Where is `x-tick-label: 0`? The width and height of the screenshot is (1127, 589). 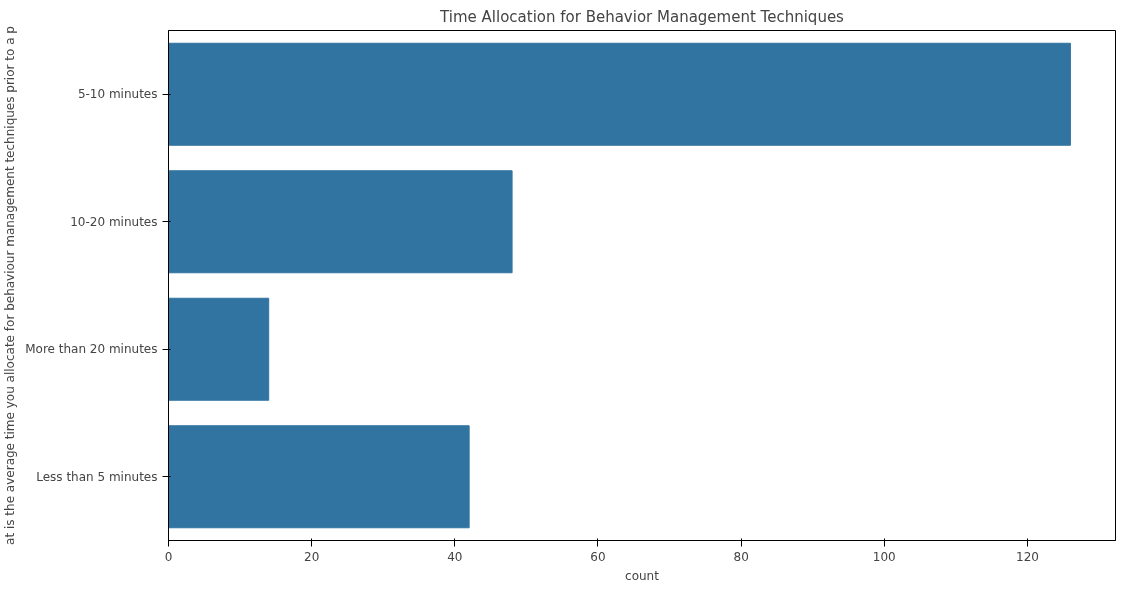 x-tick-label: 0 is located at coordinates (168, 556).